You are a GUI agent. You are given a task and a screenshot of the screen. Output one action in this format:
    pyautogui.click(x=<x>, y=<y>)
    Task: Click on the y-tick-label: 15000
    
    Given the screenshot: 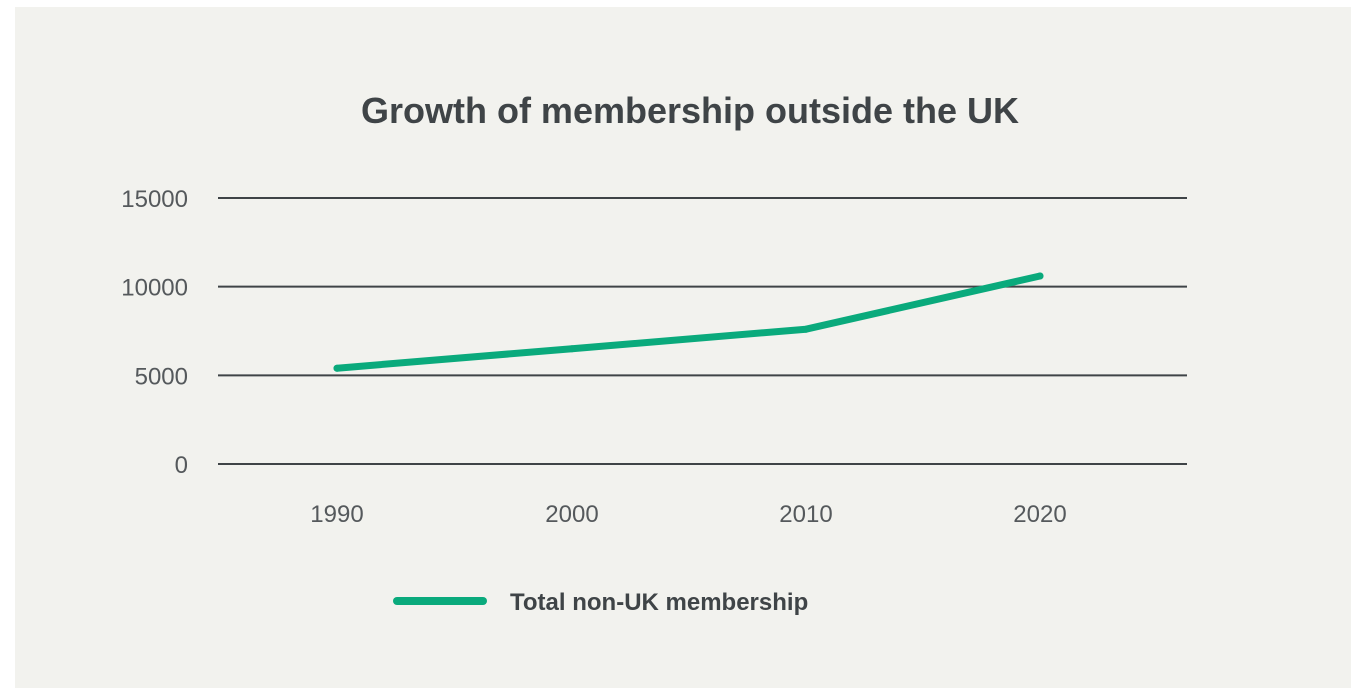 What is the action you would take?
    pyautogui.click(x=154, y=199)
    